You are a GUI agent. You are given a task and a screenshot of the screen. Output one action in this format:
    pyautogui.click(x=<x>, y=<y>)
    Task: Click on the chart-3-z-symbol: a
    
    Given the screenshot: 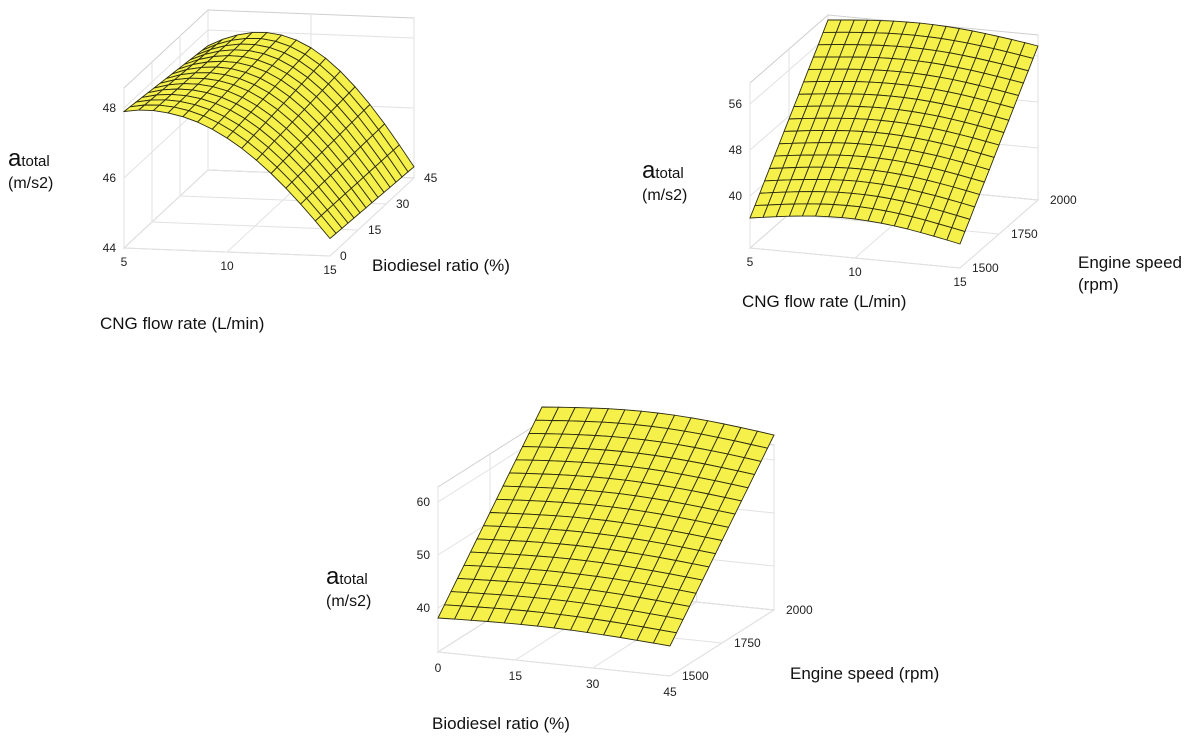 What is the action you would take?
    pyautogui.click(x=333, y=576)
    